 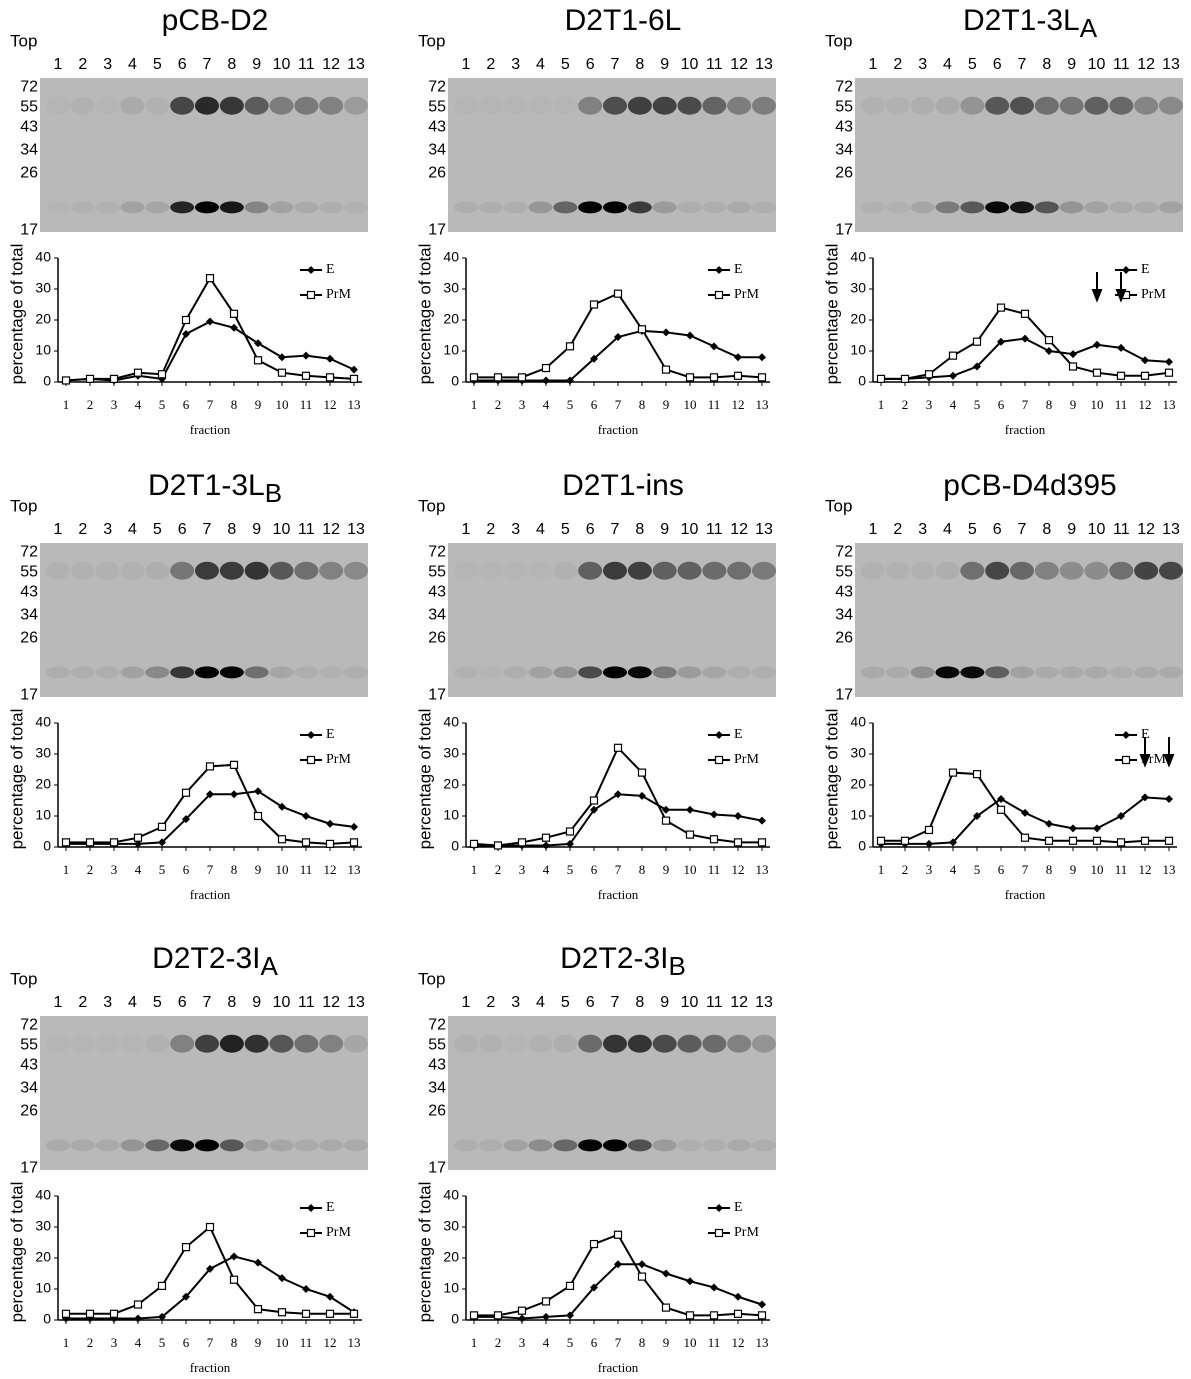 I want to click on lane-label: 5, so click(x=157, y=64).